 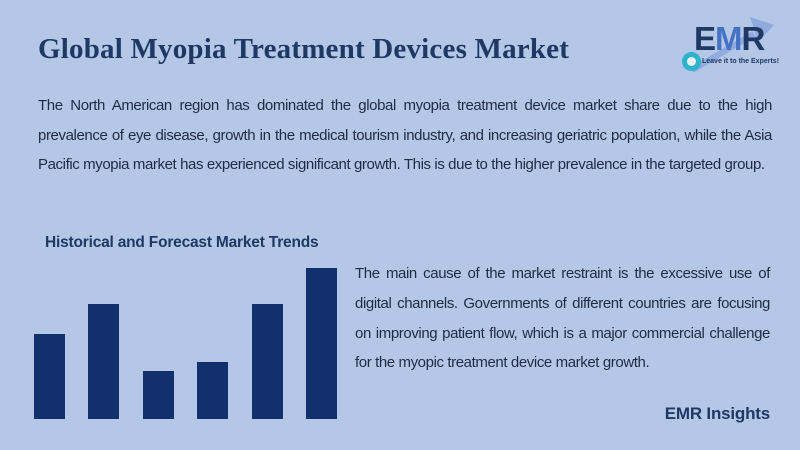 I want to click on logo-letter-r: R, so click(x=753, y=38).